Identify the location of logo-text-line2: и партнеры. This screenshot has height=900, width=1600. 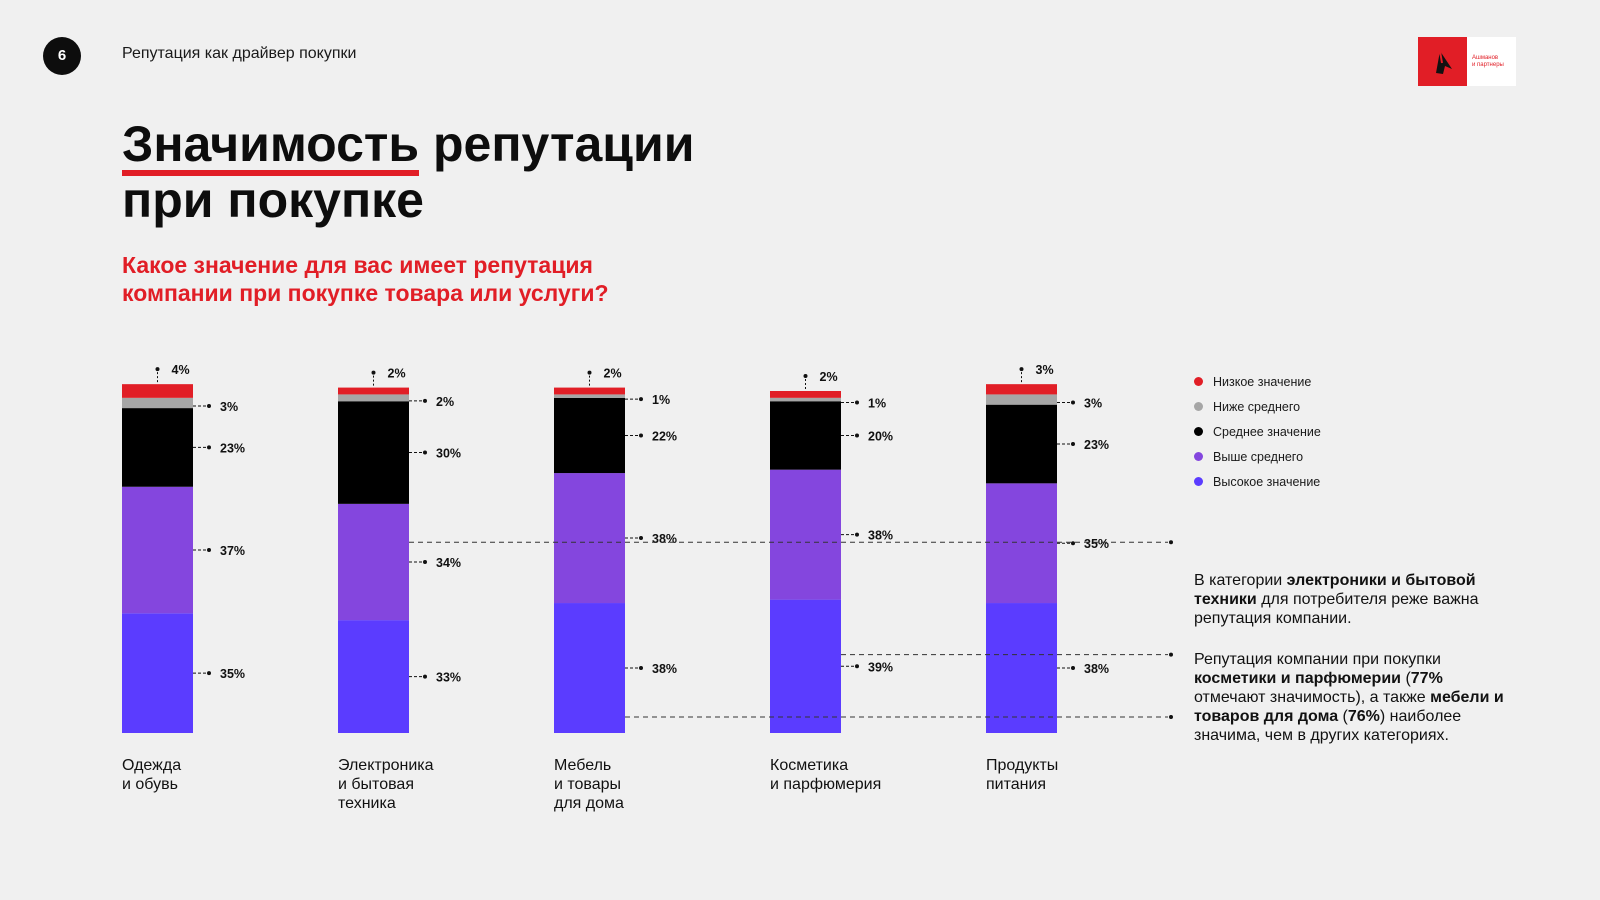
(1488, 64).